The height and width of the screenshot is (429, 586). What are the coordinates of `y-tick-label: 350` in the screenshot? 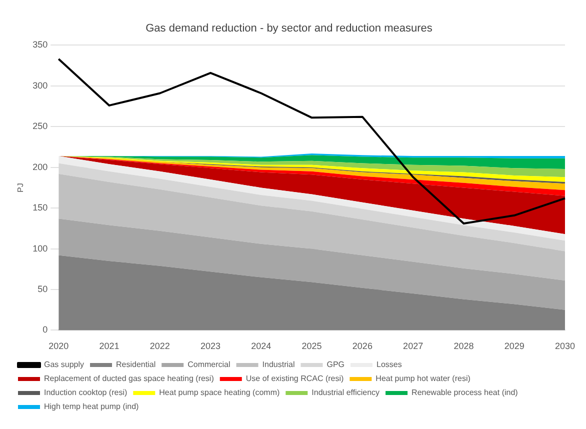 It's located at (40, 45).